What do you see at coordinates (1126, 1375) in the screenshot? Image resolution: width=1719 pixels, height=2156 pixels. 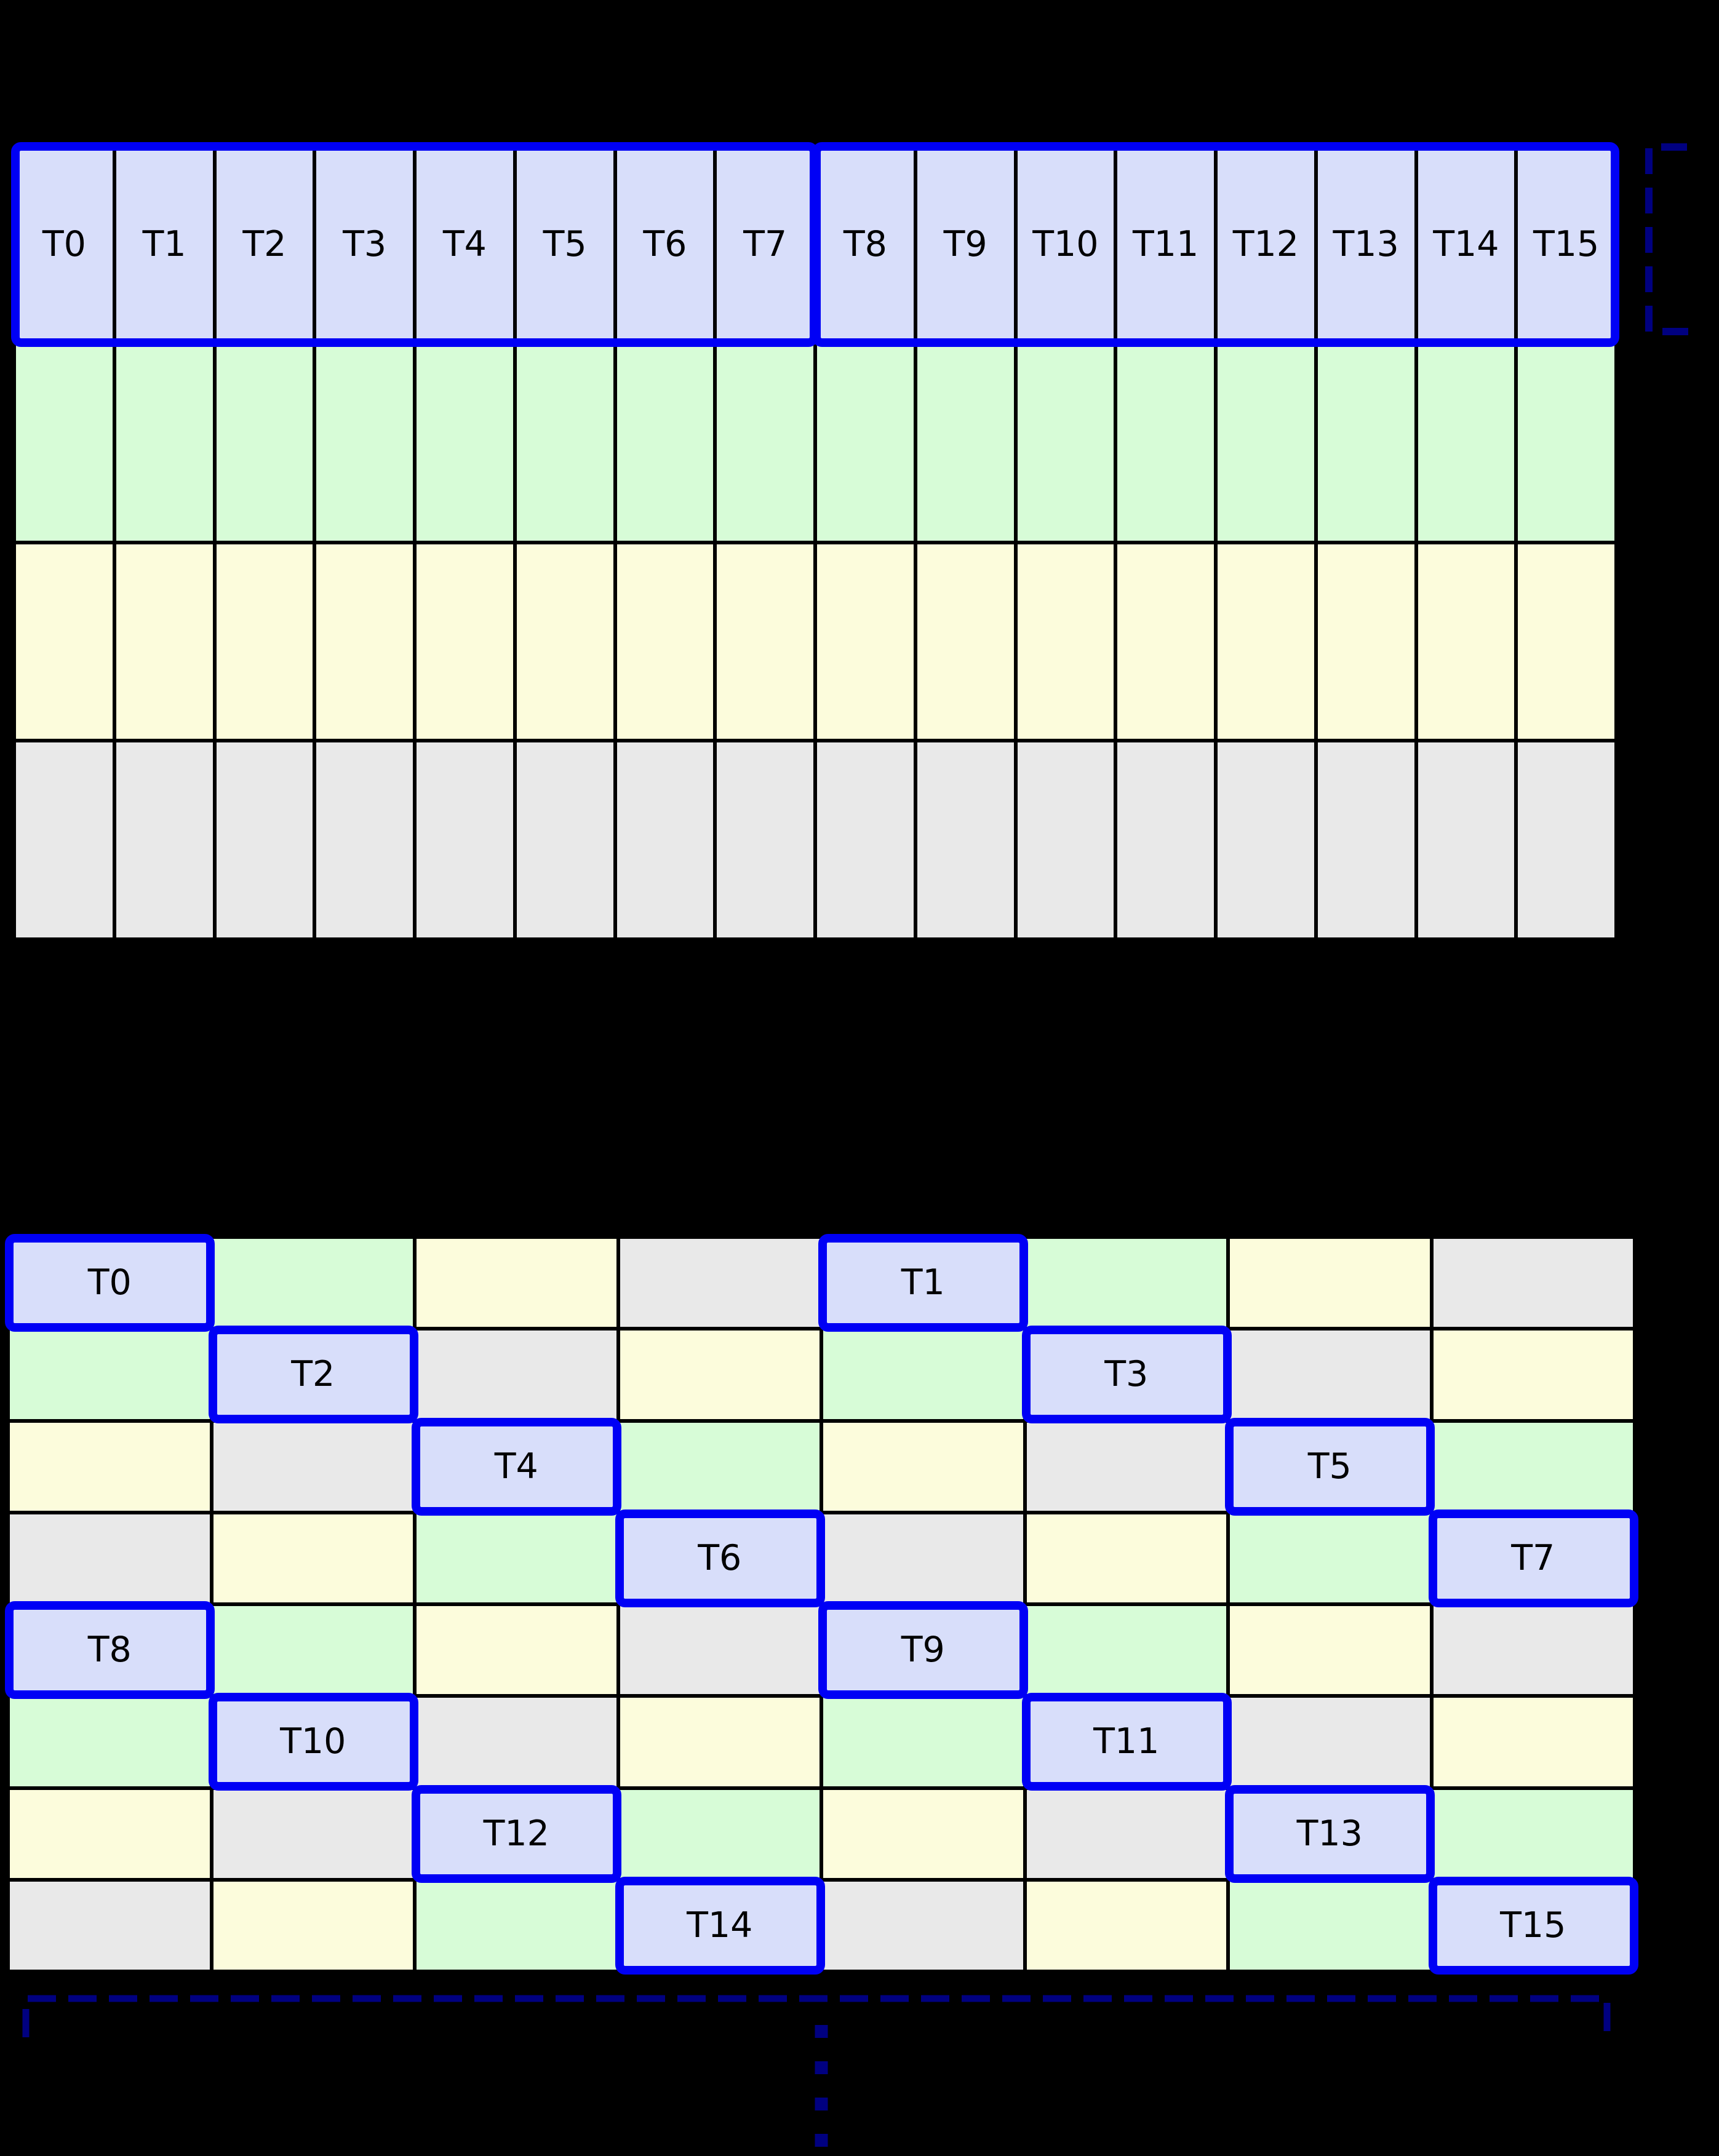 I see `thread-cell: T3` at bounding box center [1126, 1375].